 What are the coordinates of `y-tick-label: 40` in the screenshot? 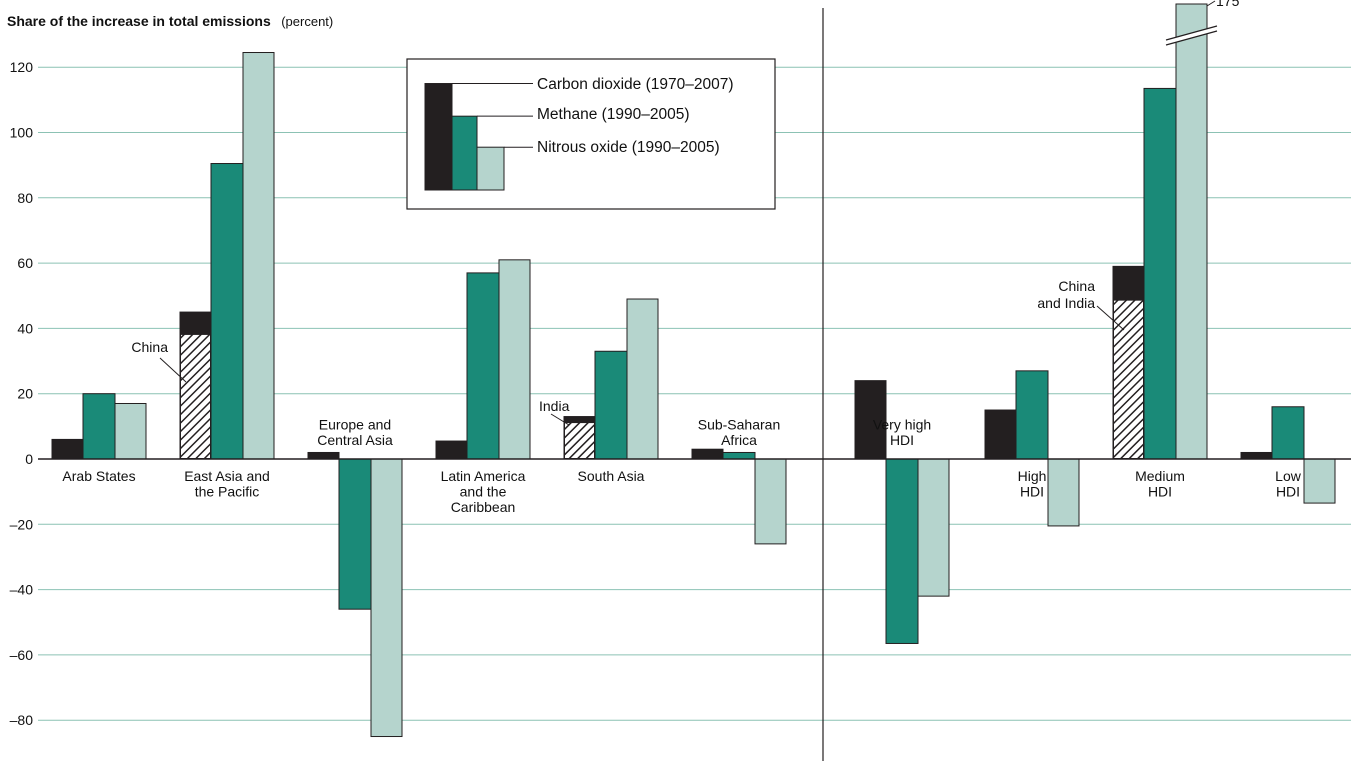 It's located at (25, 328).